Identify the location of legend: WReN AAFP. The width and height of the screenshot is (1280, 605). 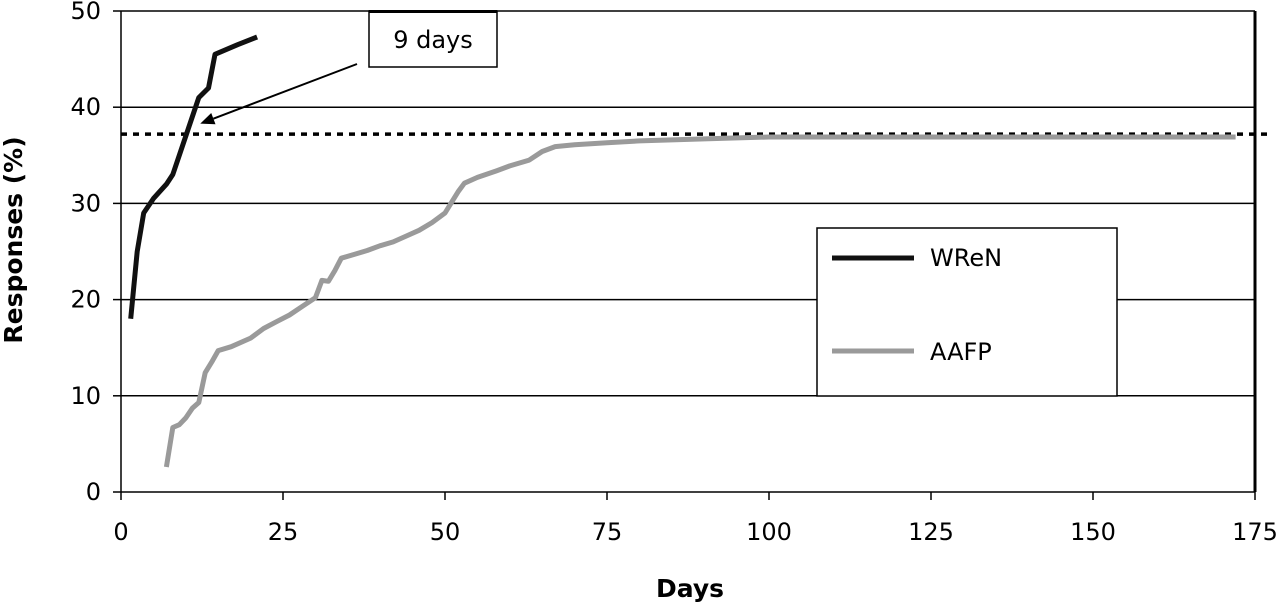
(967, 312).